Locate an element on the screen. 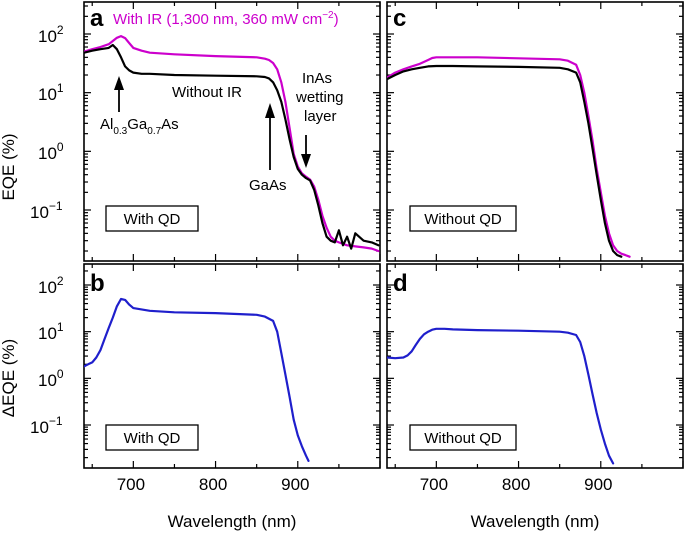  x-tick-labels-left: 700 800 900 is located at coordinates (213, 484).